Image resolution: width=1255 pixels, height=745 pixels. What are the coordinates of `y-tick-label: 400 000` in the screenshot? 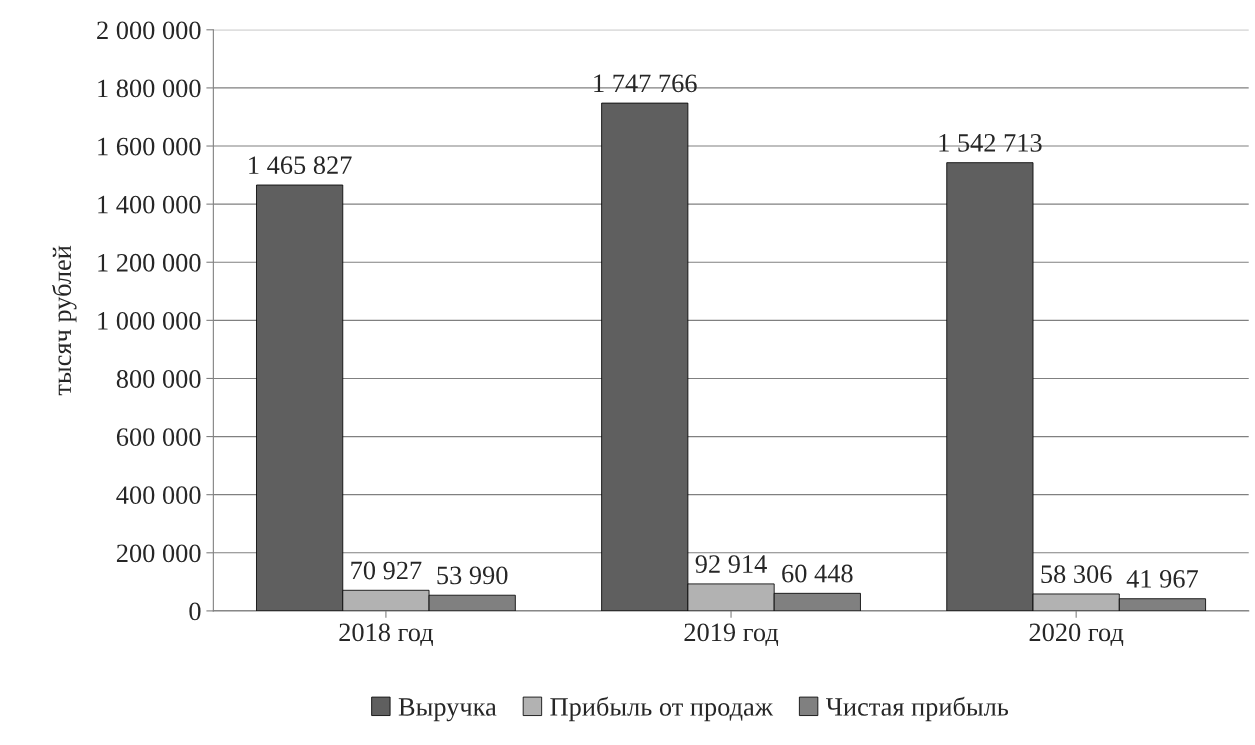 It's located at (158, 495).